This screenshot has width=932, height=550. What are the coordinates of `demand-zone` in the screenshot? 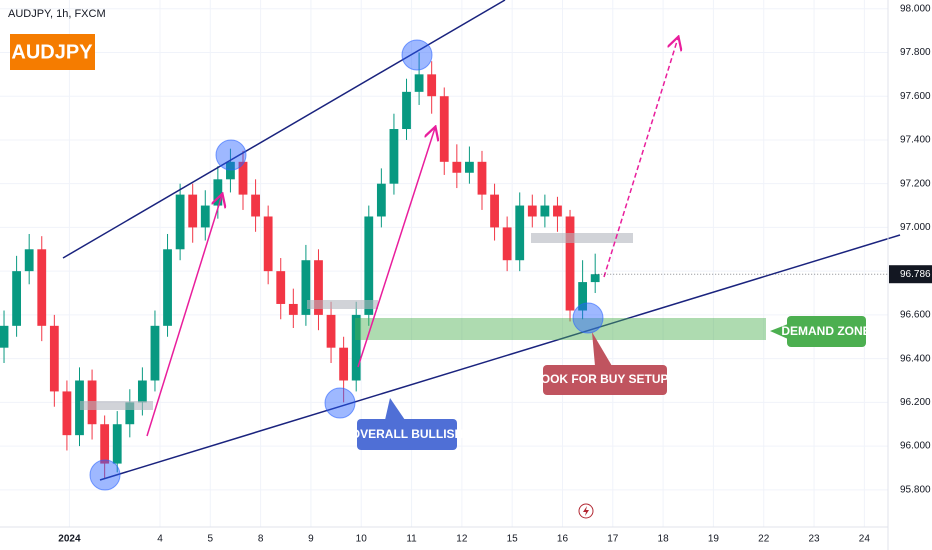 It's located at (560, 329).